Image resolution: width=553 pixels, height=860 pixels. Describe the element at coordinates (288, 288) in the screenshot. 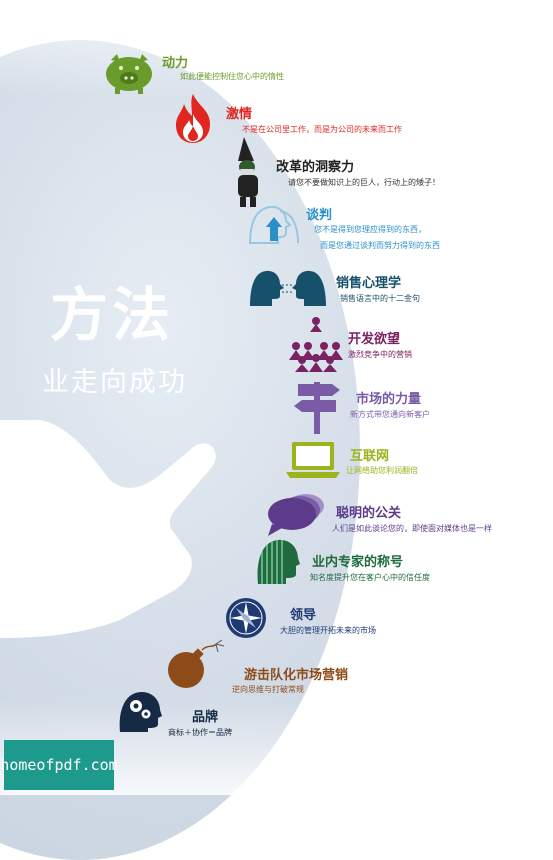

I see `two-heads-icon` at that location.